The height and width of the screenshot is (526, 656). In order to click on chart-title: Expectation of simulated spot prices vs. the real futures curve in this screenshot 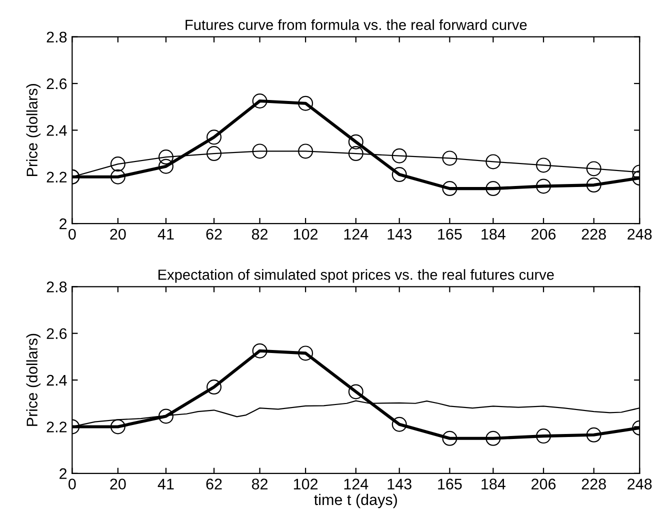, I will do `click(356, 276)`.